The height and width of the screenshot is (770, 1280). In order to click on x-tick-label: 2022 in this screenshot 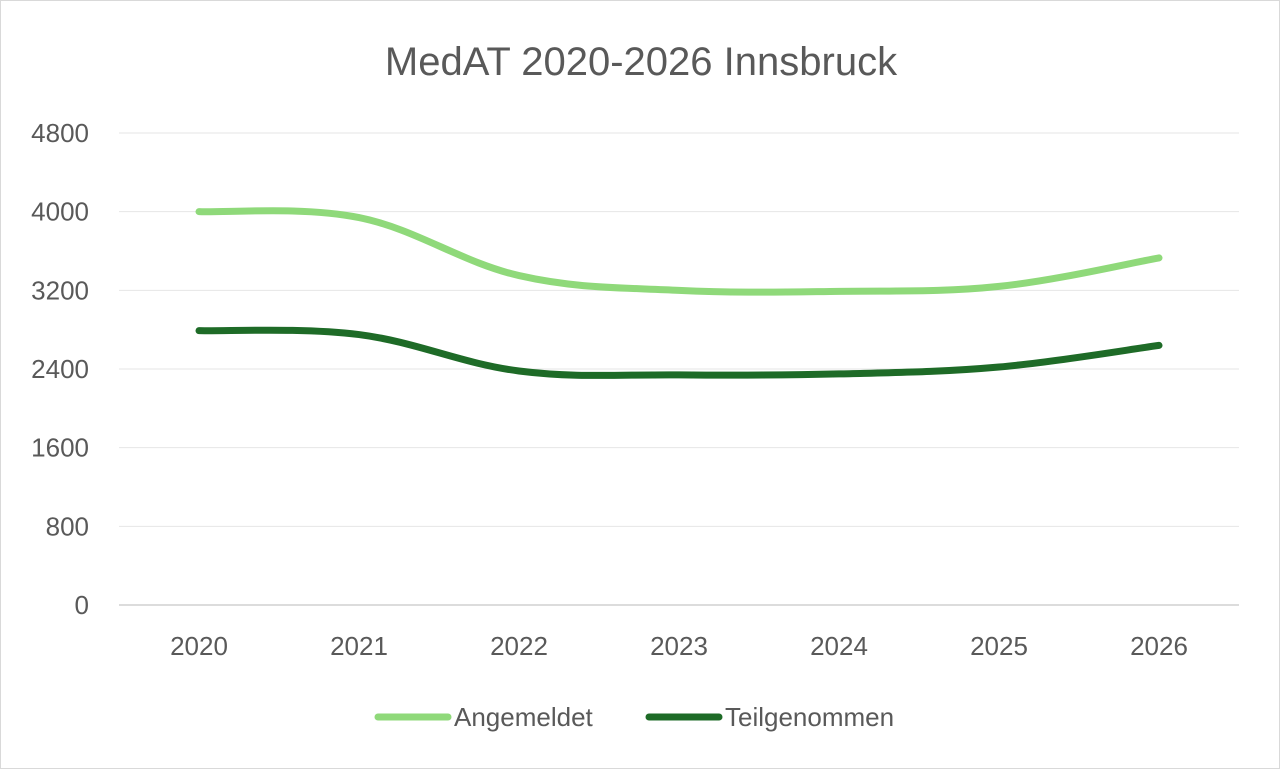, I will do `click(519, 646)`.